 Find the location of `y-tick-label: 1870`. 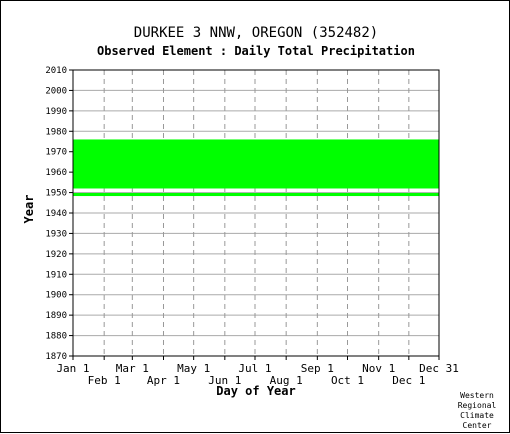

y-tick-label: 1870 is located at coordinates (56, 357).